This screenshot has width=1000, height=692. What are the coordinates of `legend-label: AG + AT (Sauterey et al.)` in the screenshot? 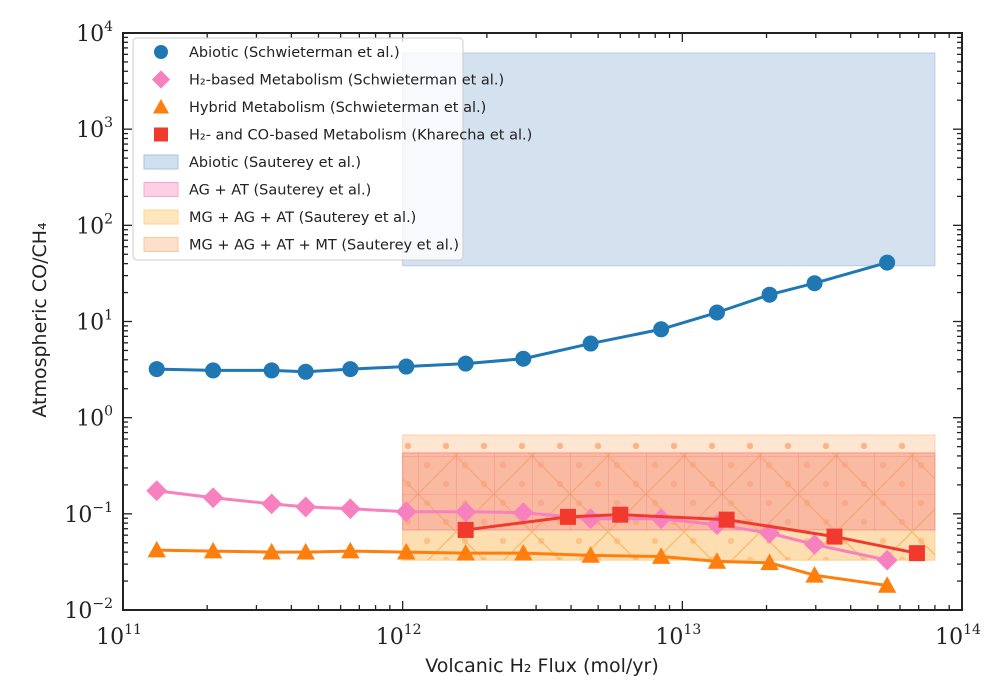 It's located at (280, 191).